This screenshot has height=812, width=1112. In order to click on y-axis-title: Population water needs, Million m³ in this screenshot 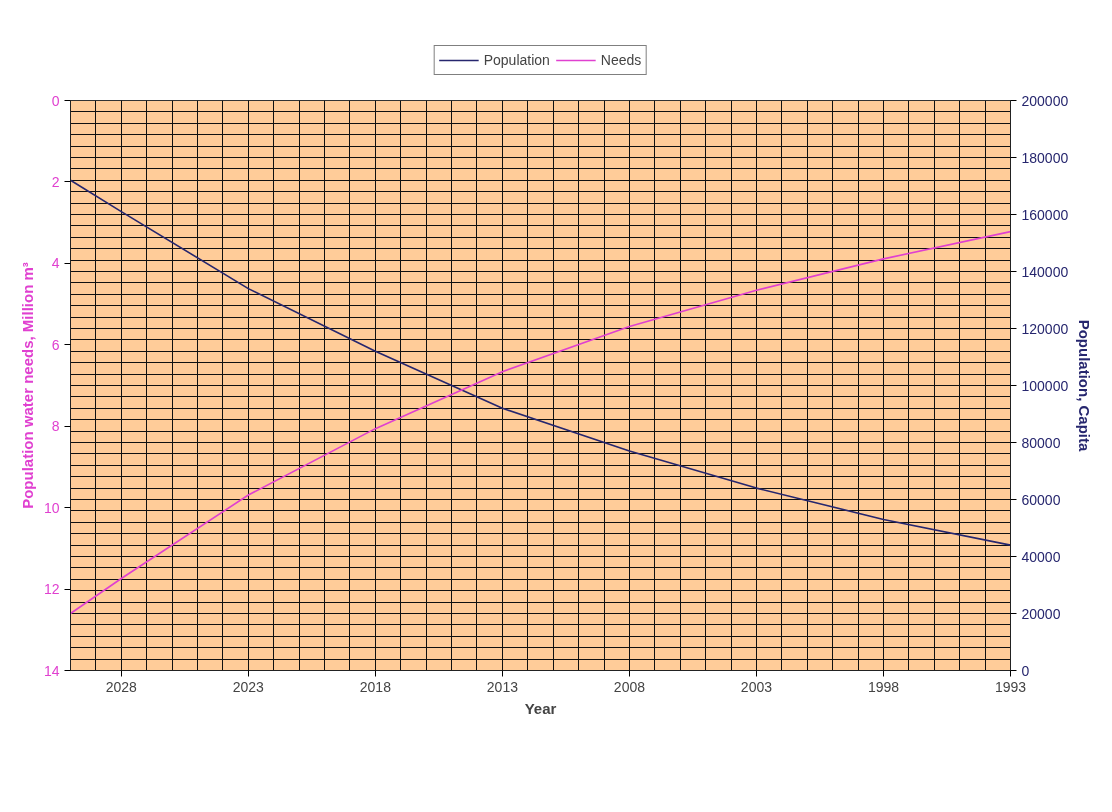, I will do `click(27, 385)`.